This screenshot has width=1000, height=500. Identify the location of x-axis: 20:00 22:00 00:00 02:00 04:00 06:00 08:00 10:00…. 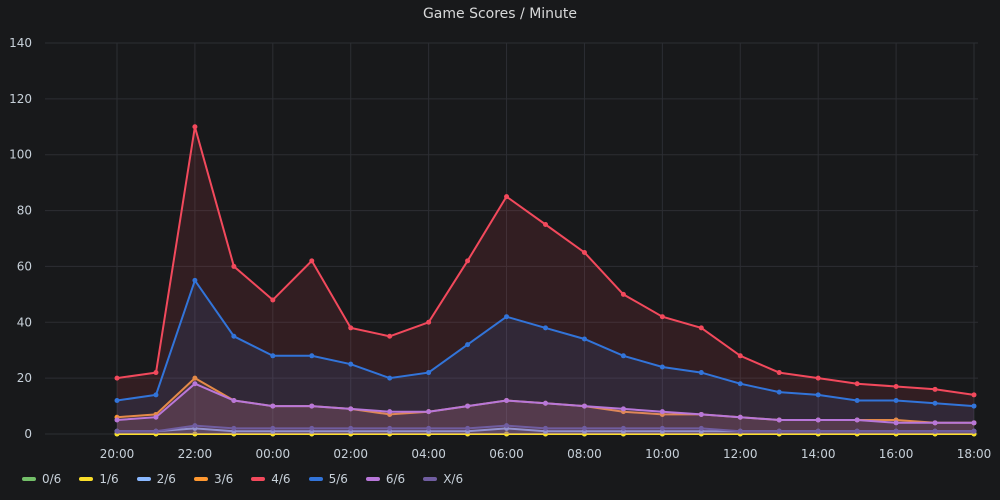
(546, 454).